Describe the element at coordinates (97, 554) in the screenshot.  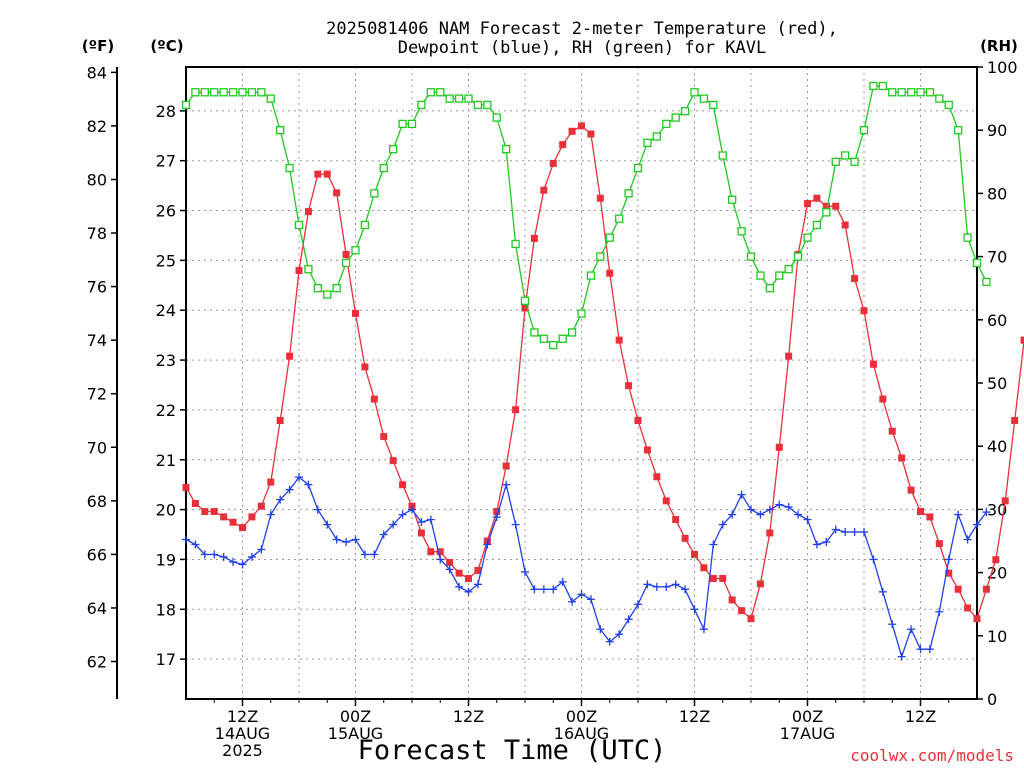
I see `y-axis-f-tick-label: 66` at that location.